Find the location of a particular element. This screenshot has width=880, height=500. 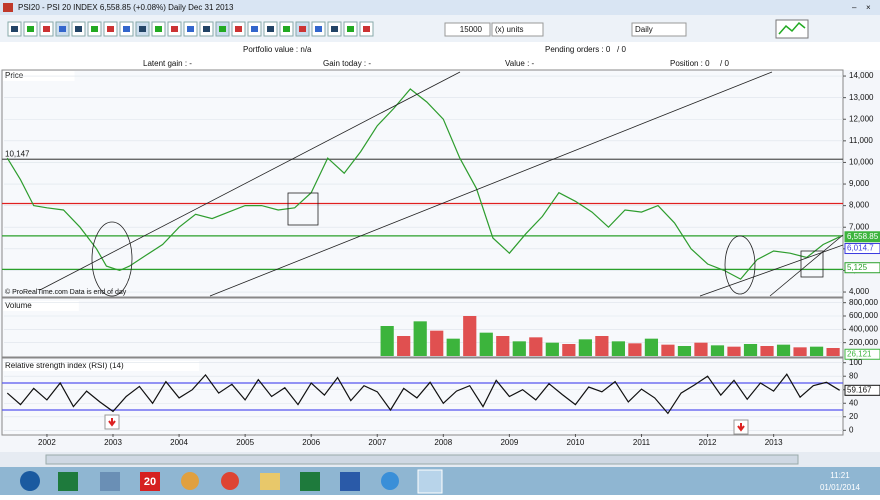

ie-icon is located at coordinates (390, 481).